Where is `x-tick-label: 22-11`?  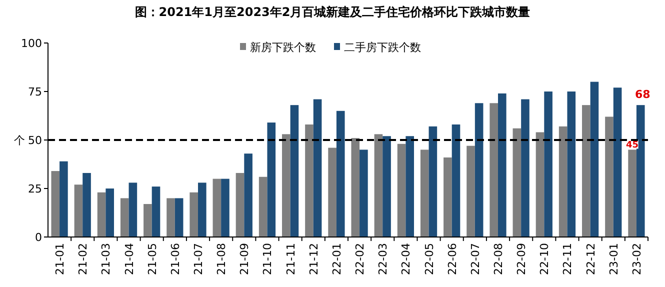
x-tick-label: 22-11 is located at coordinates (567, 259).